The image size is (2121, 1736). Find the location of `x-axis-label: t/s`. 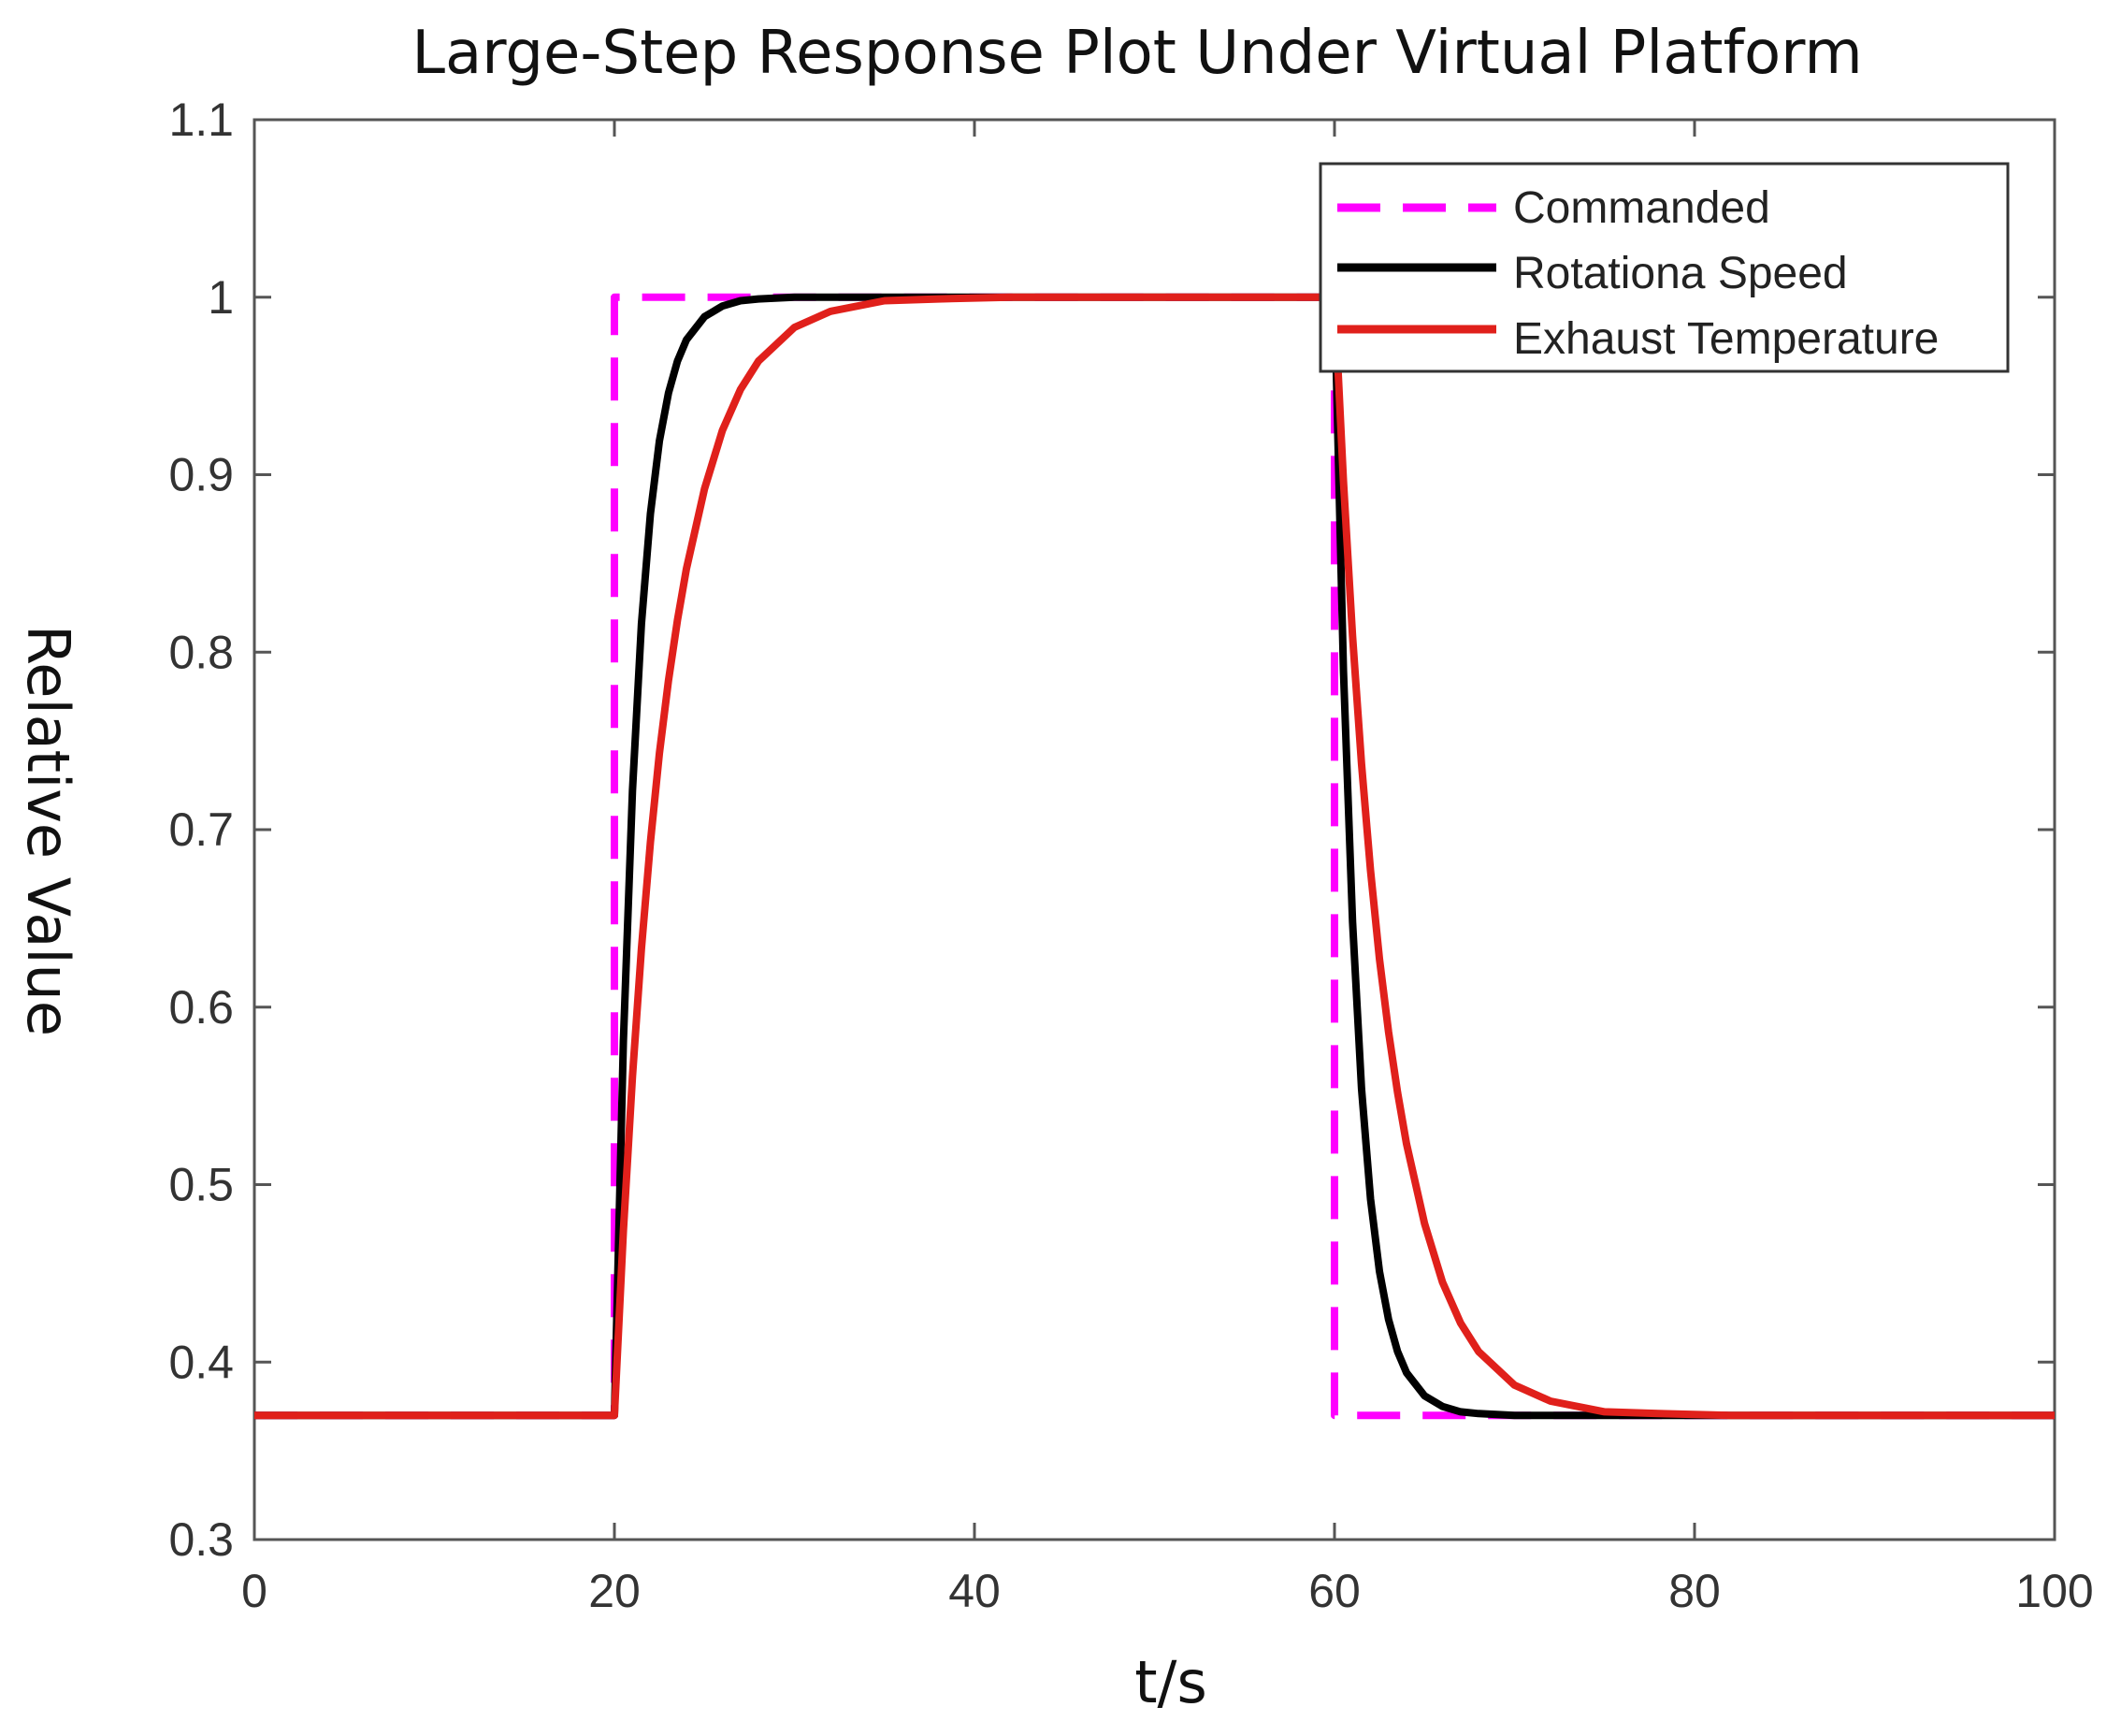

x-axis-label: t/s is located at coordinates (1170, 1682).